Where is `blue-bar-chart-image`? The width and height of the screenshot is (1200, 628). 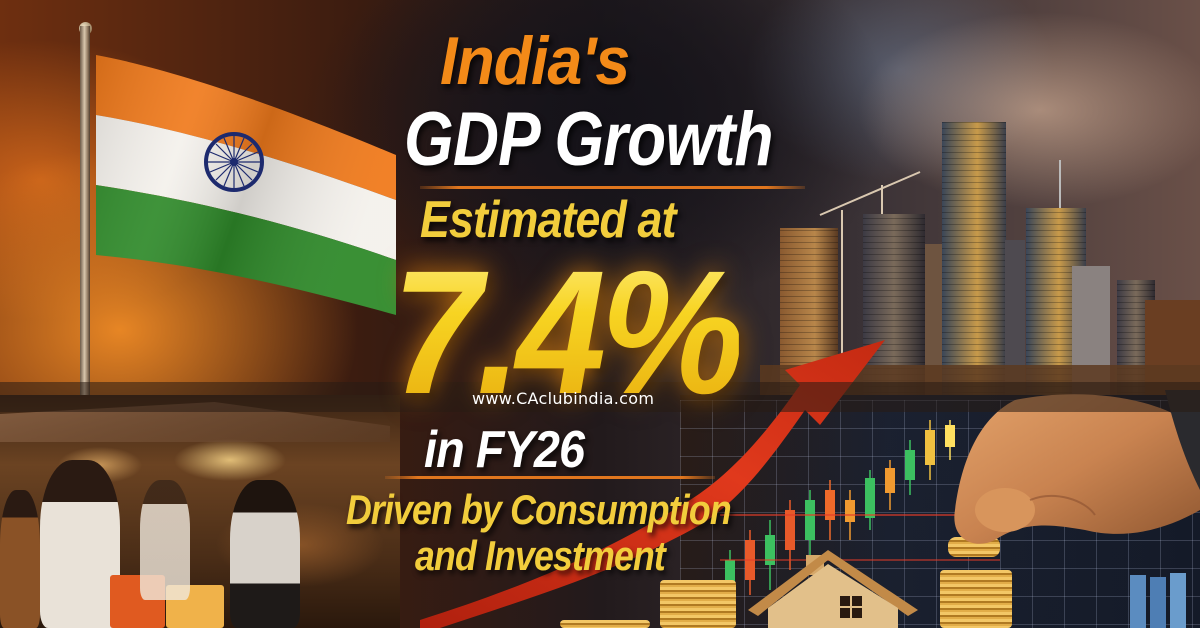 blue-bar-chart-image is located at coordinates (1158, 600).